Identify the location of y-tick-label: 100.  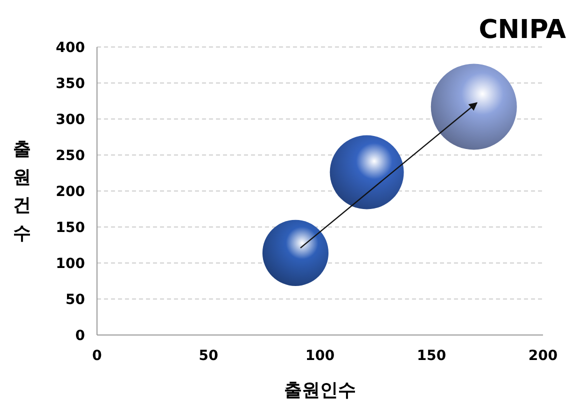
(71, 264).